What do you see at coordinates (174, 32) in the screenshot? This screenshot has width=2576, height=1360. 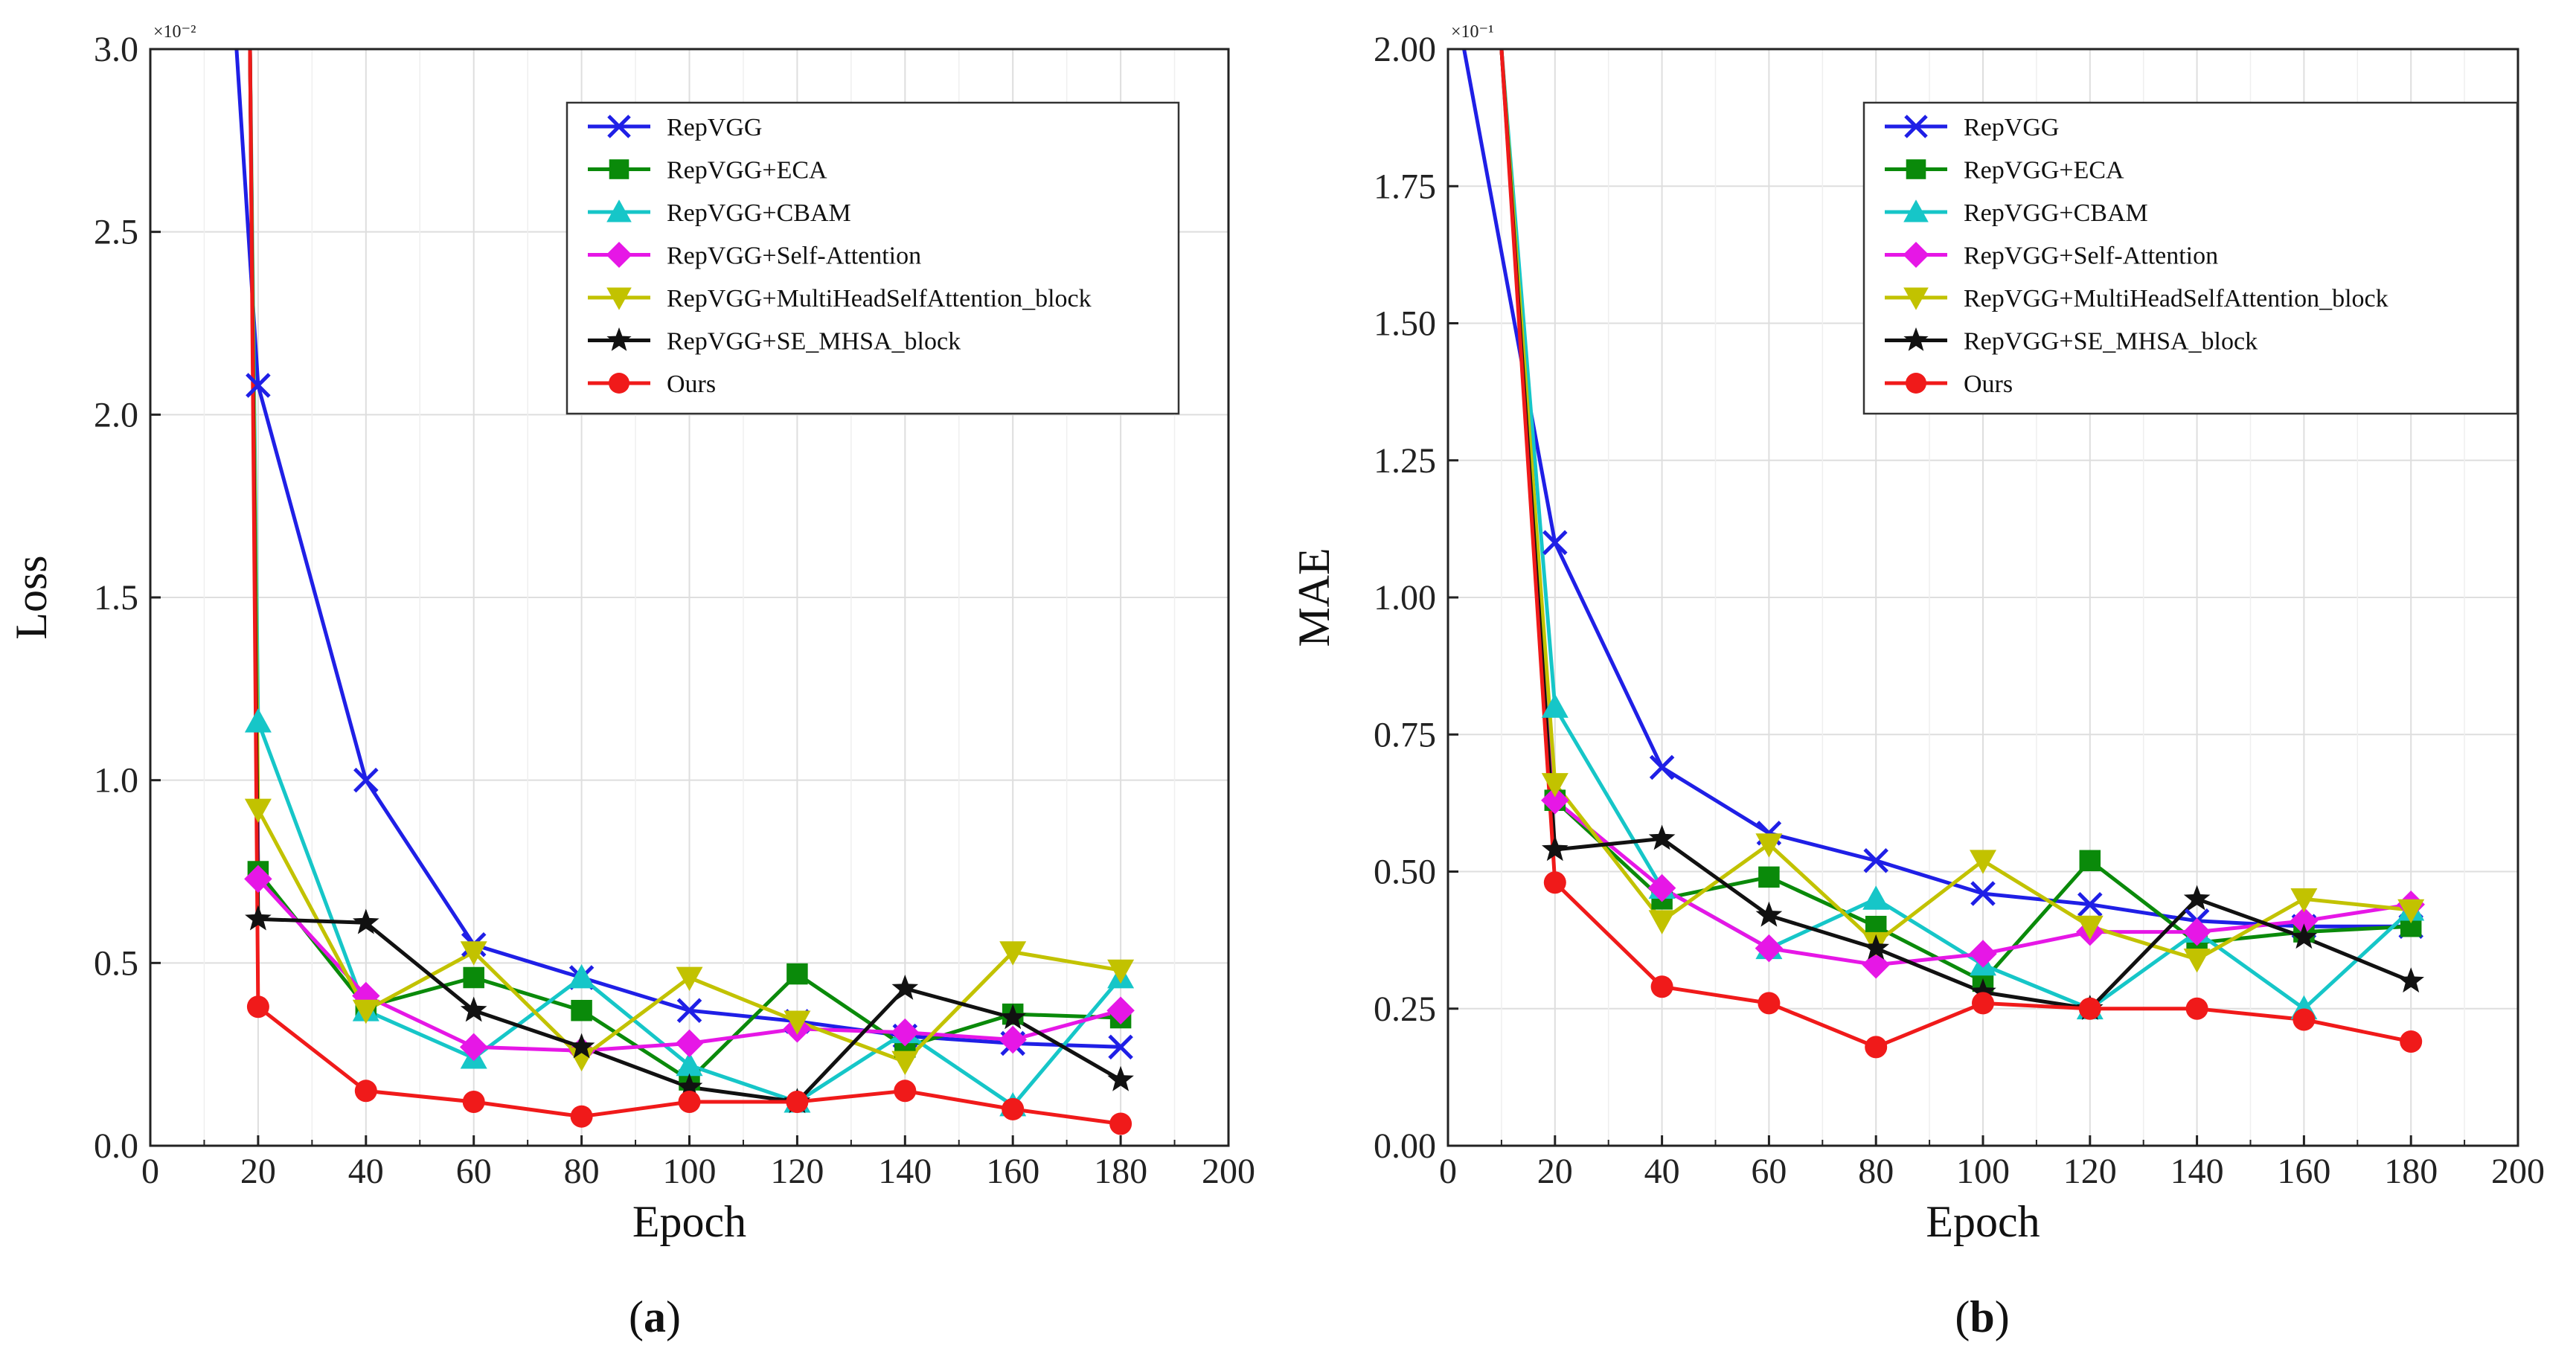 I see `y-multiplier: ×10⁻²` at bounding box center [174, 32].